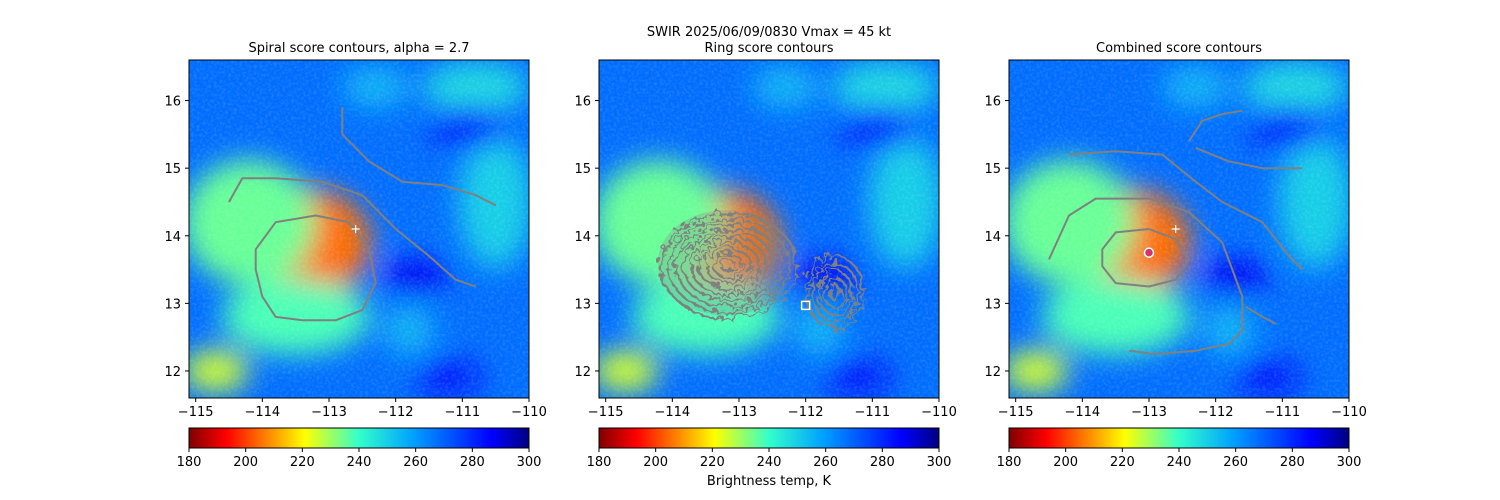 The image size is (1500, 500). I want to click on contour-upper-right, so click(1249, 158).